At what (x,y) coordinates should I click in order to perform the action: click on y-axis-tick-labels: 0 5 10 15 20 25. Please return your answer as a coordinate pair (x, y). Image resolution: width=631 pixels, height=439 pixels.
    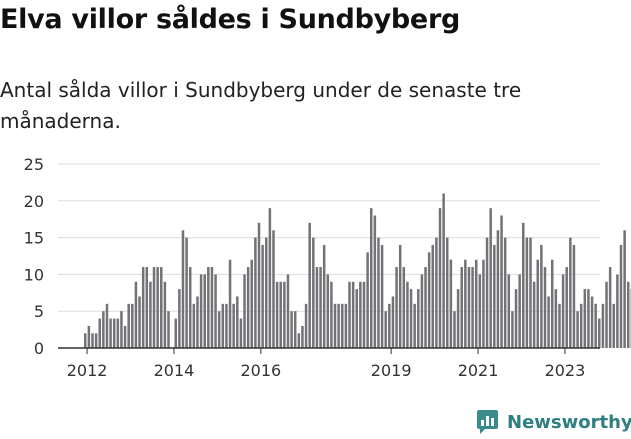
    Looking at the image, I should click on (34, 256).